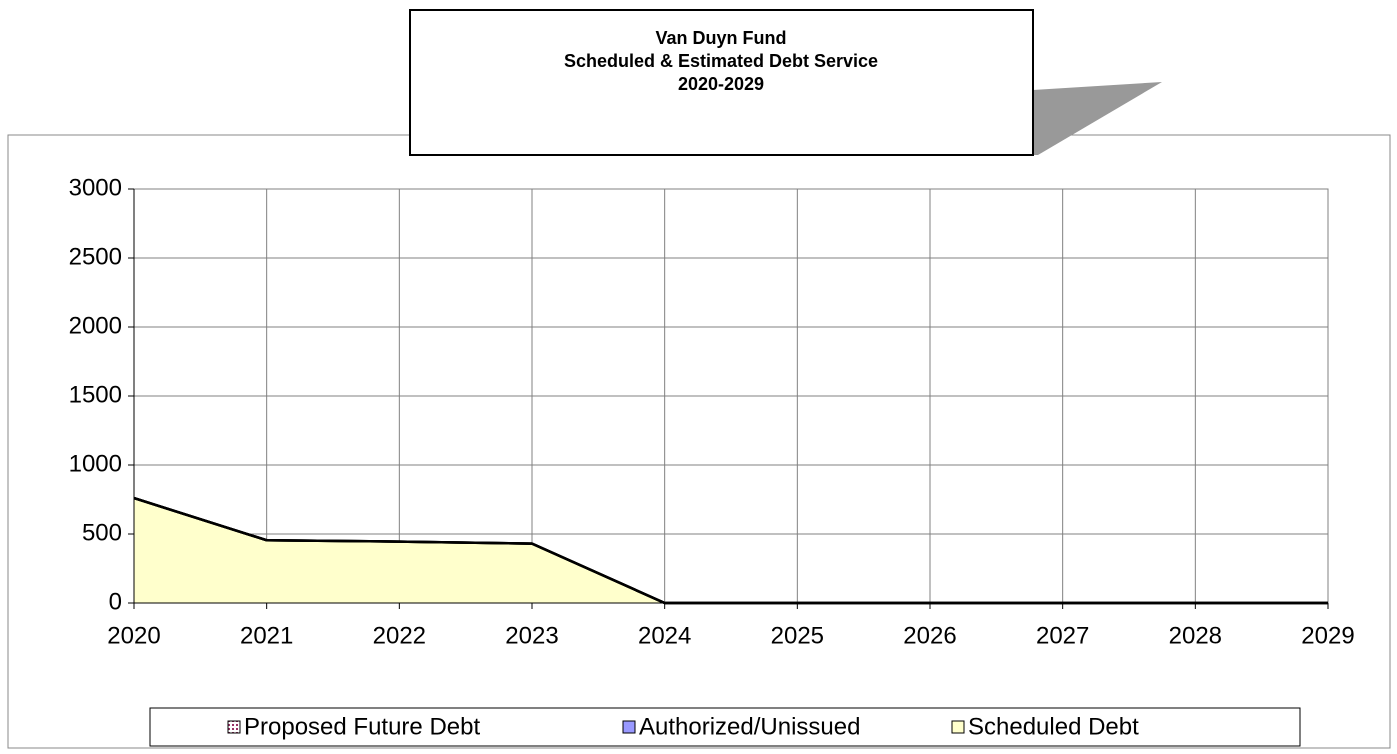 The image size is (1397, 754). I want to click on x-tick-label: 2027, so click(1062, 635).